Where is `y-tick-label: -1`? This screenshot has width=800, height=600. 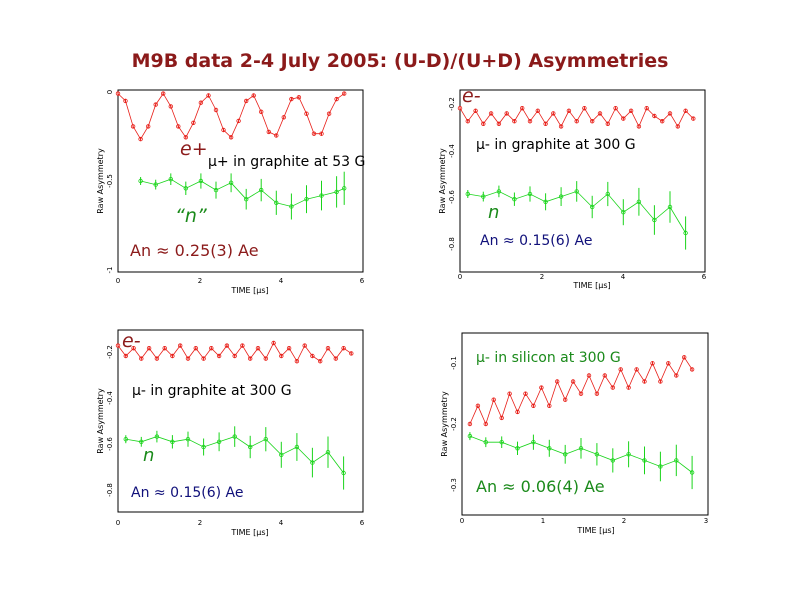 y-tick-label: -1 is located at coordinates (110, 270).